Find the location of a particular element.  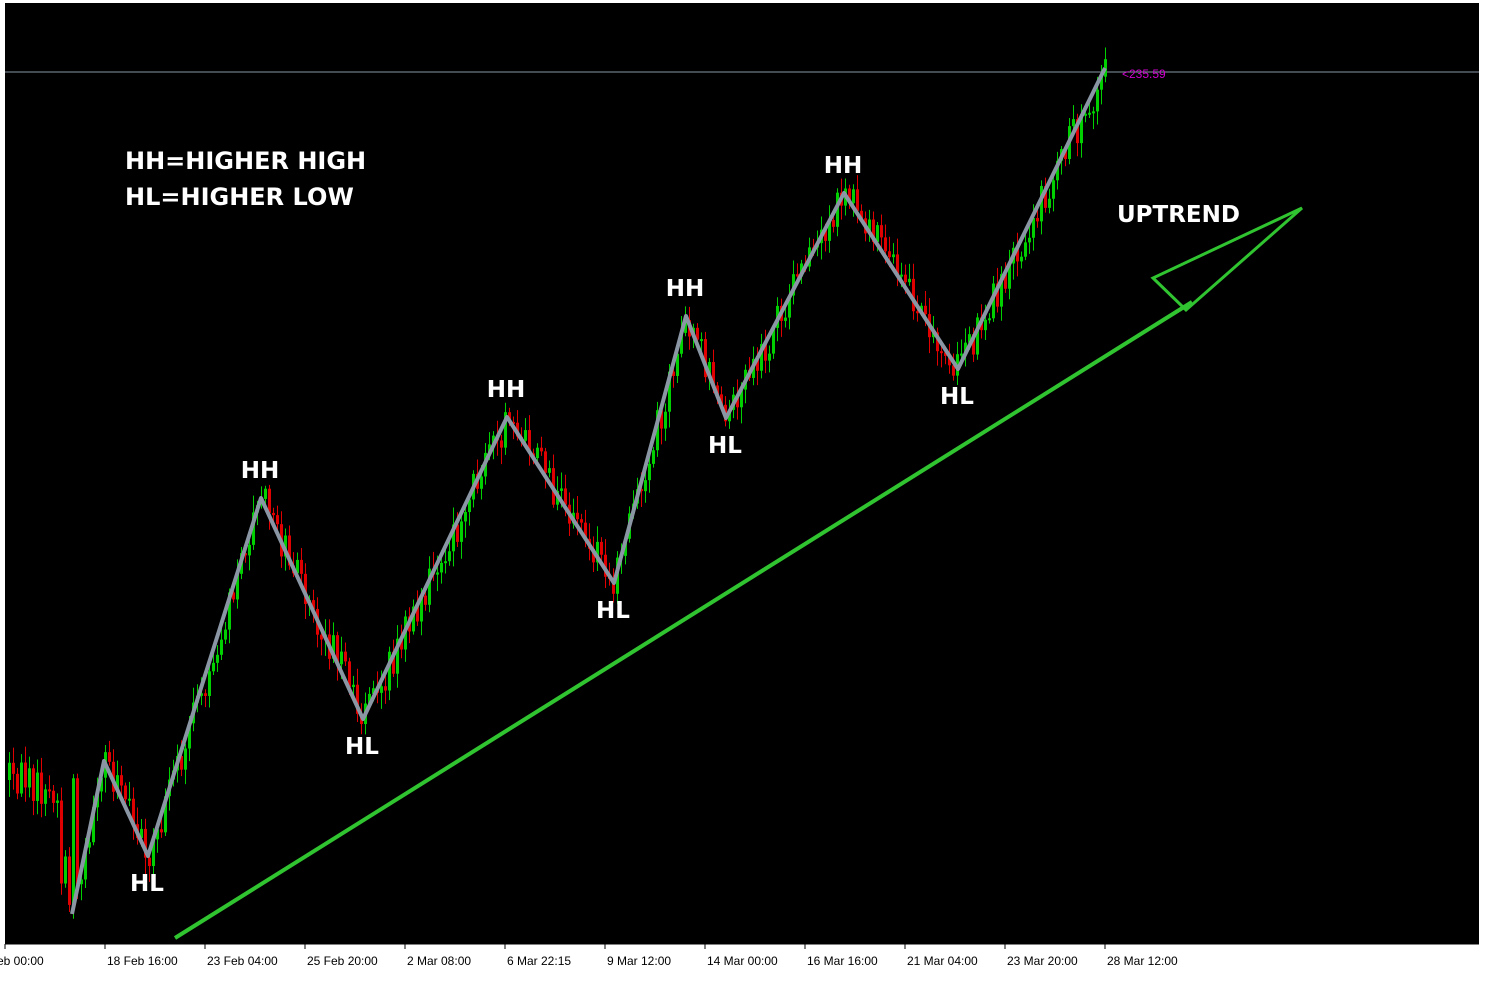

x-tick-label: 2 Mar 08:00 is located at coordinates (439, 961).